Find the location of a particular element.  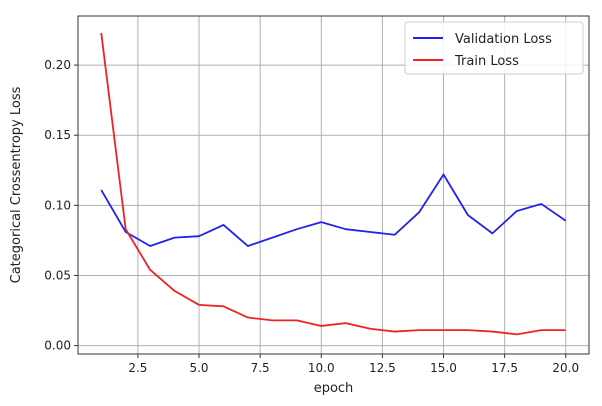

x-tick-label: 15.0 is located at coordinates (443, 368).